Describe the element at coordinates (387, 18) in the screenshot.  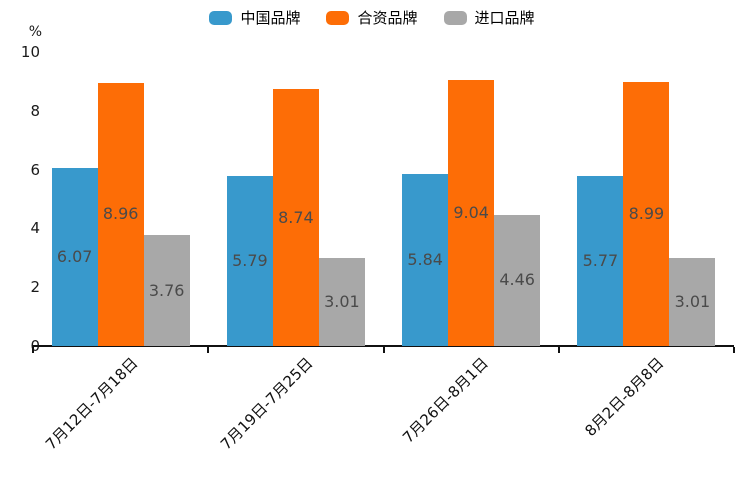
I see `legend-label: 合资品牌` at that location.